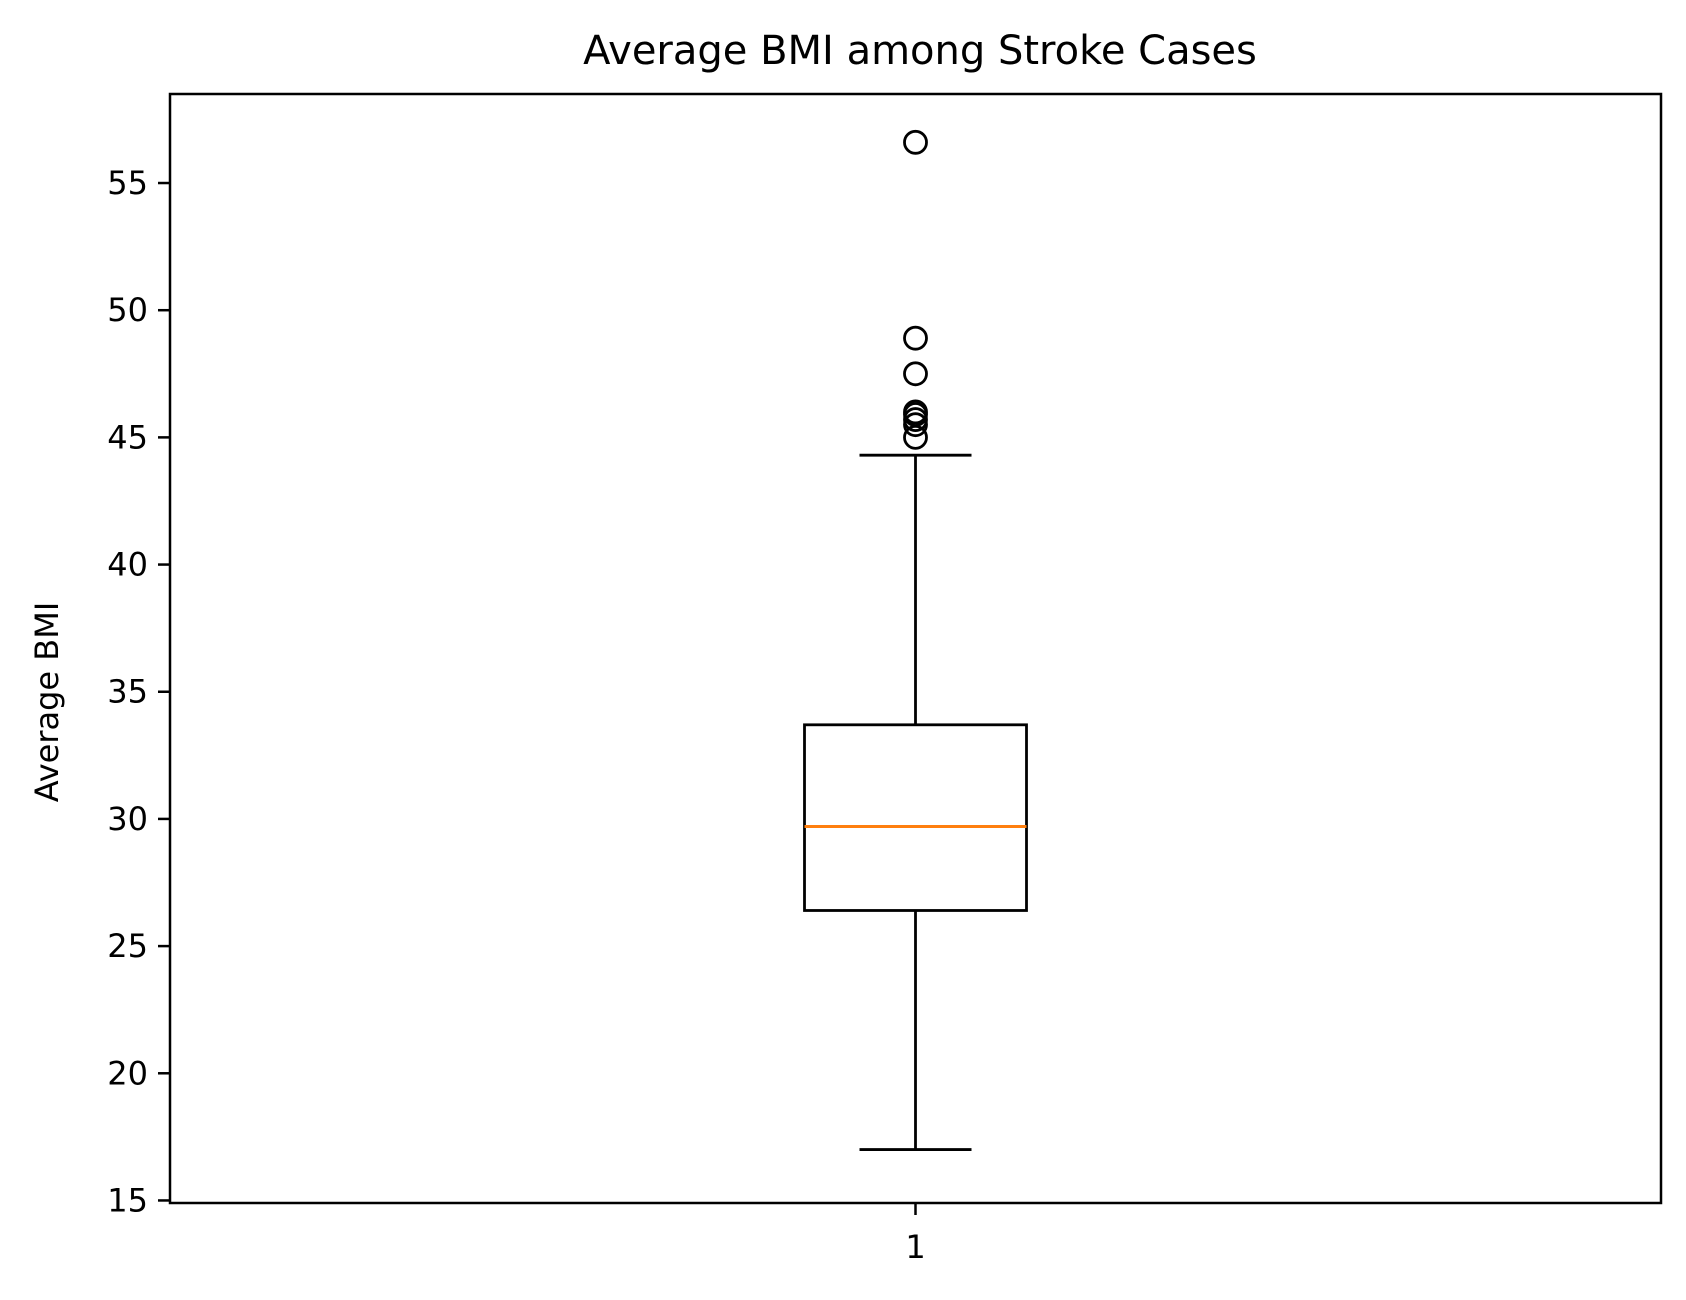 Image resolution: width=1686 pixels, height=1300 pixels. What do you see at coordinates (920, 51) in the screenshot?
I see `chart-title: Average BMI among Stroke Cases` at bounding box center [920, 51].